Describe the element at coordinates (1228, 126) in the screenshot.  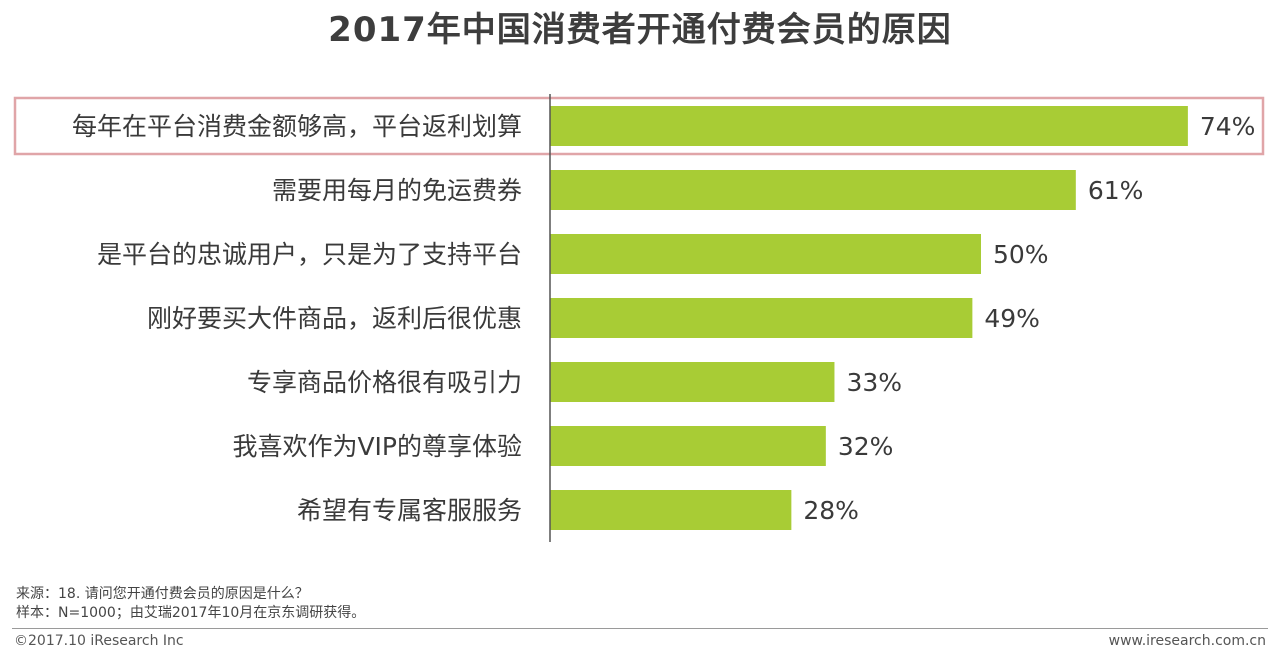
I see `value-label-1: 74%` at that location.